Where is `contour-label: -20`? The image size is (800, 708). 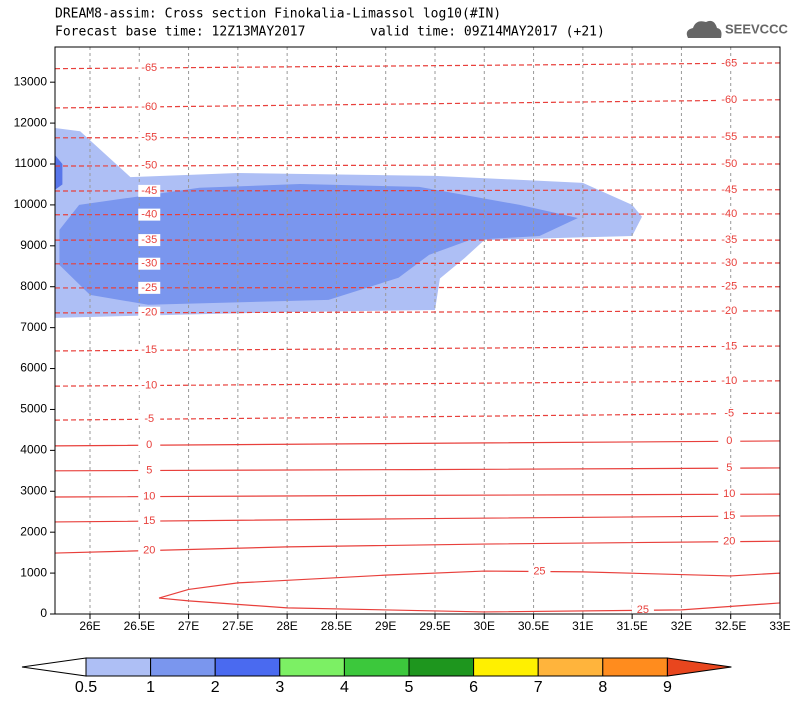 contour-label: -20 is located at coordinates (729, 311).